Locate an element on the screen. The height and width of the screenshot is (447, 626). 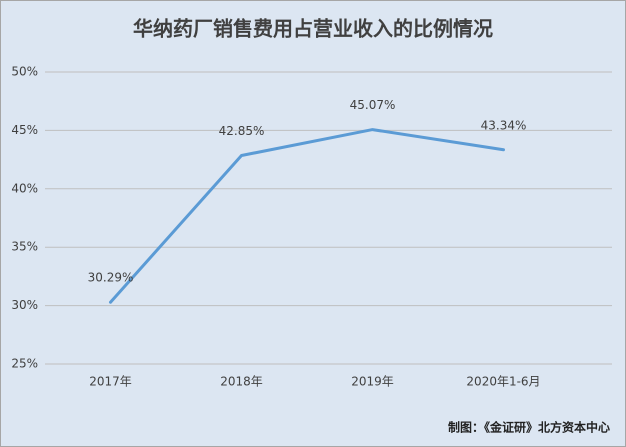
y-tick-label: 50% is located at coordinates (24, 72).